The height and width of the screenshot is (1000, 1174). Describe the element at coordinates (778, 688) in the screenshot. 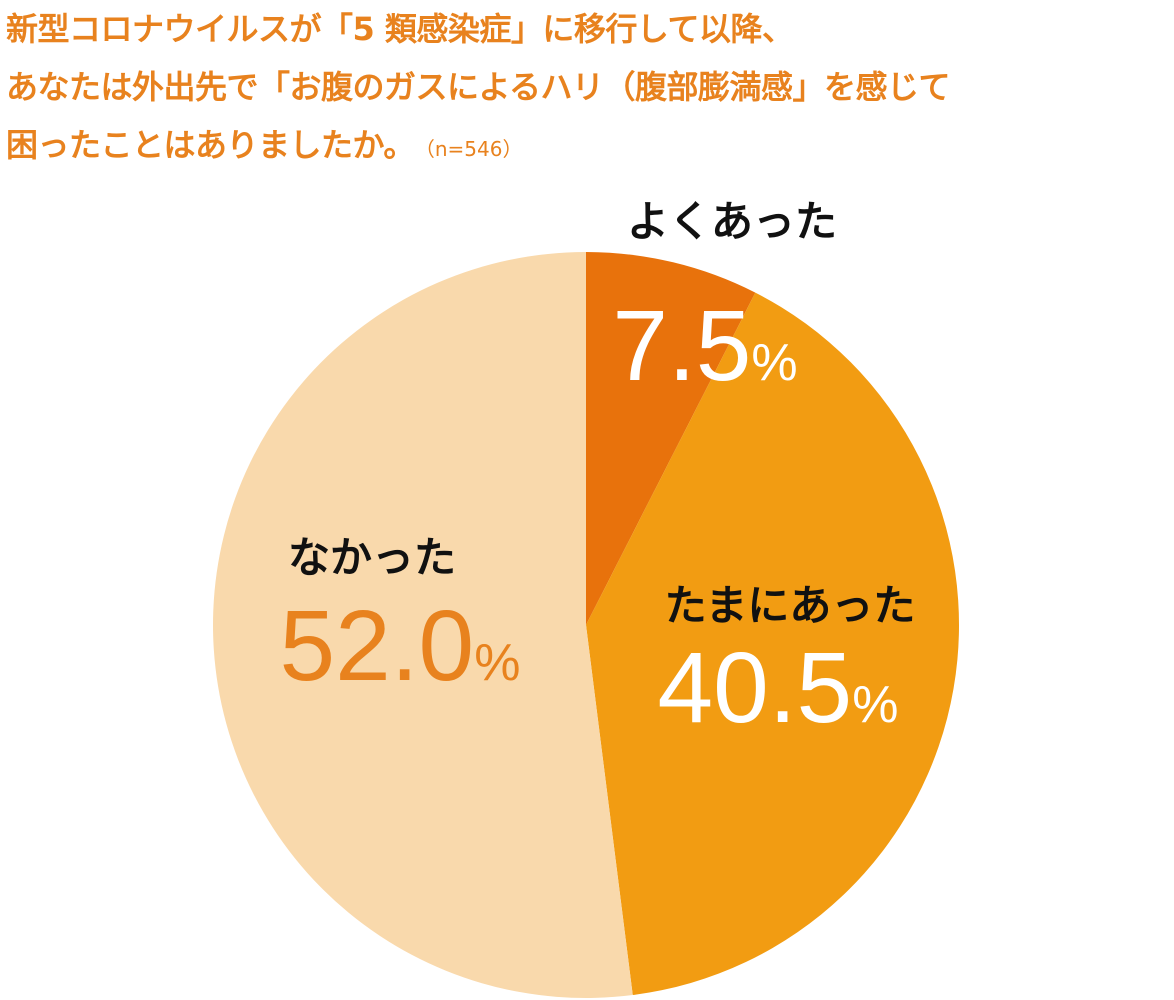

I see `slice-value-2: 40.5%` at that location.